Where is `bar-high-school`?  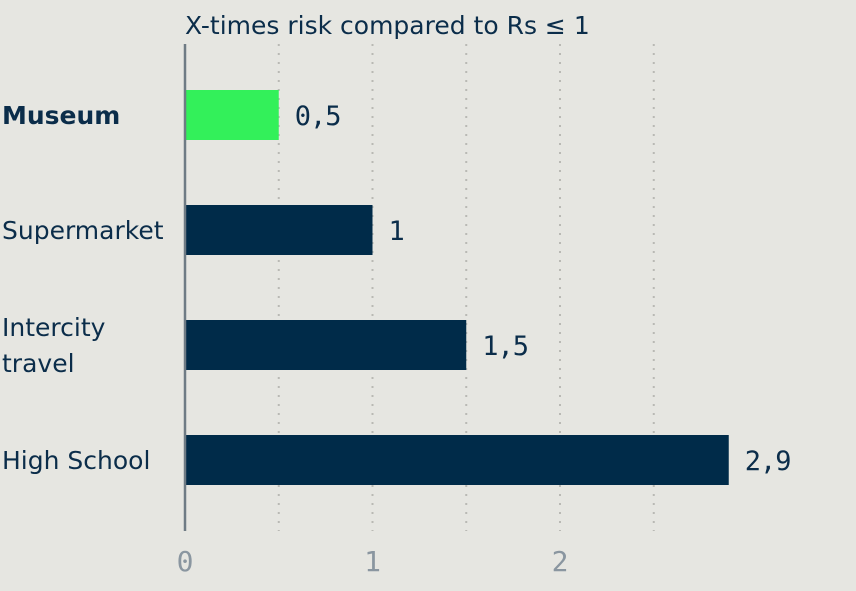 bar-high-school is located at coordinates (457, 460).